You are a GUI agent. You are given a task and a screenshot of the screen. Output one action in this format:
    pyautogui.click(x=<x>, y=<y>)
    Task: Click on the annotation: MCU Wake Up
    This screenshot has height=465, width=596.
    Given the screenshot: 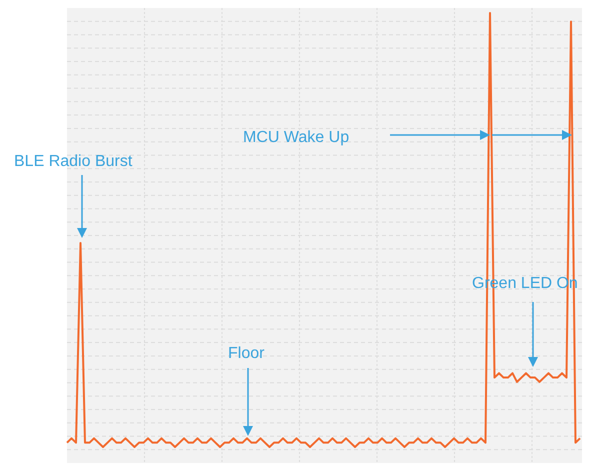 What is the action you would take?
    pyautogui.click(x=296, y=137)
    